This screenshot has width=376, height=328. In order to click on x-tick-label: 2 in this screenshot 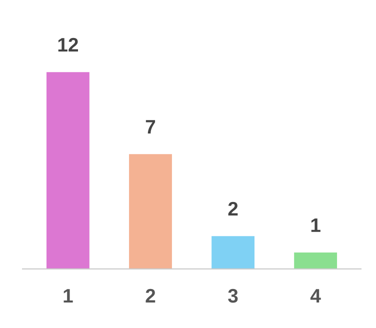, I will do `click(151, 295)`.